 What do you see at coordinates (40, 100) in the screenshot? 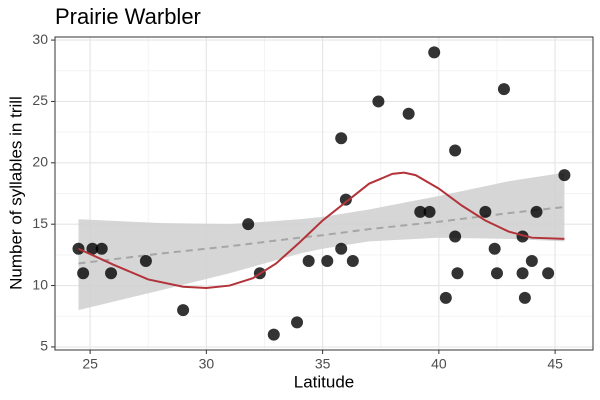
I see `y-tick-label: 25` at bounding box center [40, 100].